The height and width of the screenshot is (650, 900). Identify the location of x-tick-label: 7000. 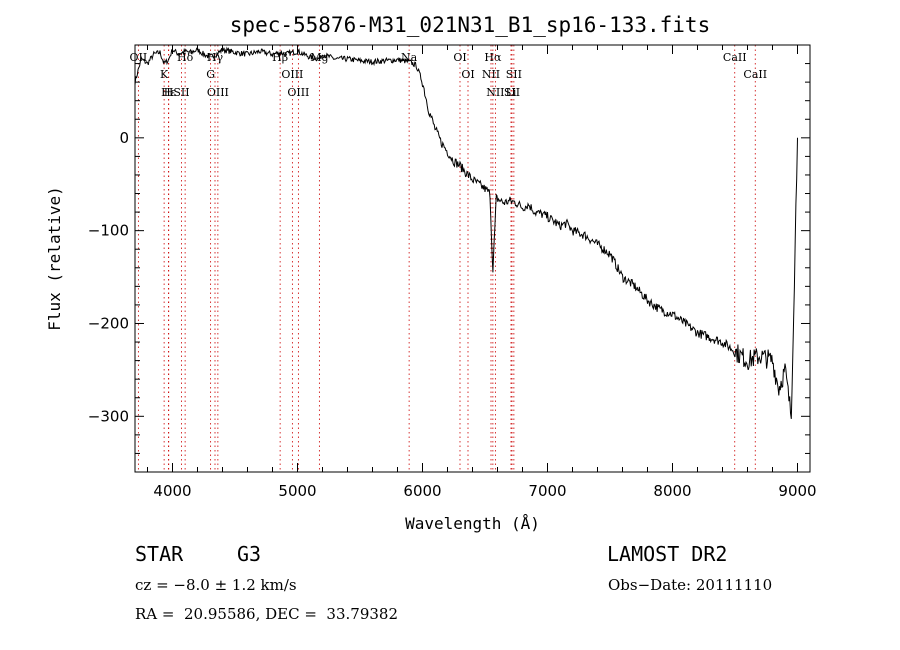
(547, 491).